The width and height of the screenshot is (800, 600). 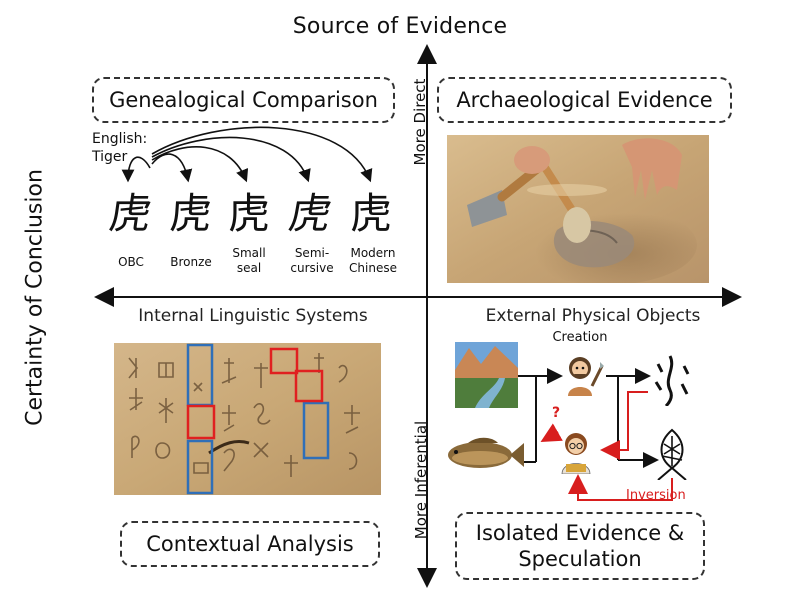 I want to click on axis-label-more-inferential: More Inferential, so click(x=421, y=480).